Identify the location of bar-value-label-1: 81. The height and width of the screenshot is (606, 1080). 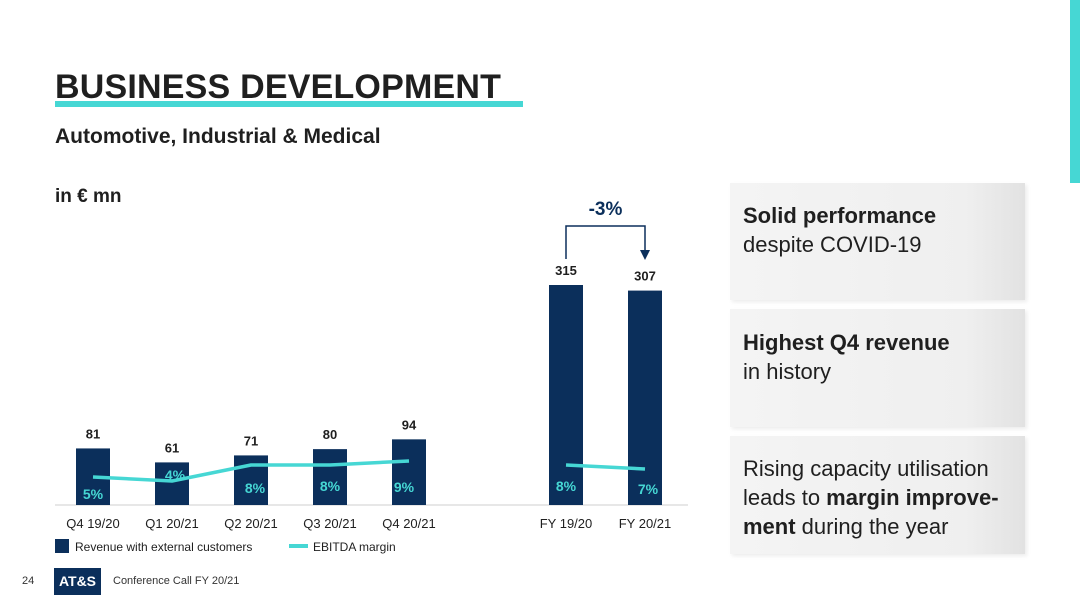
(93, 433).